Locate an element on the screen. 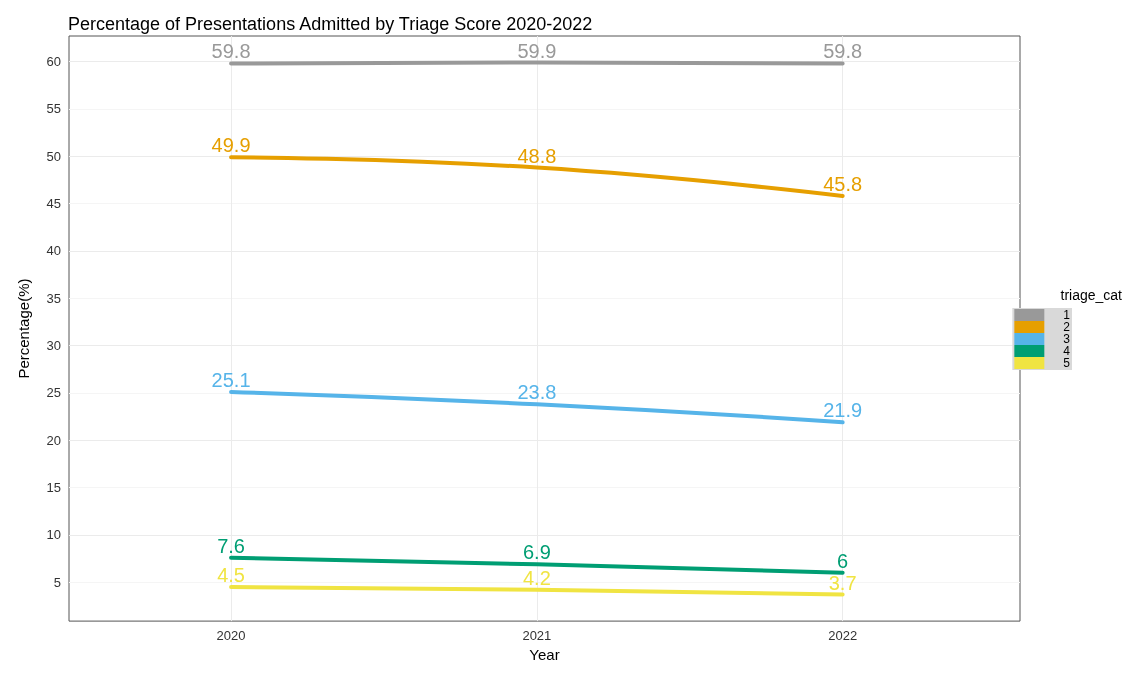  x-tick-label: 2021 is located at coordinates (537, 636).